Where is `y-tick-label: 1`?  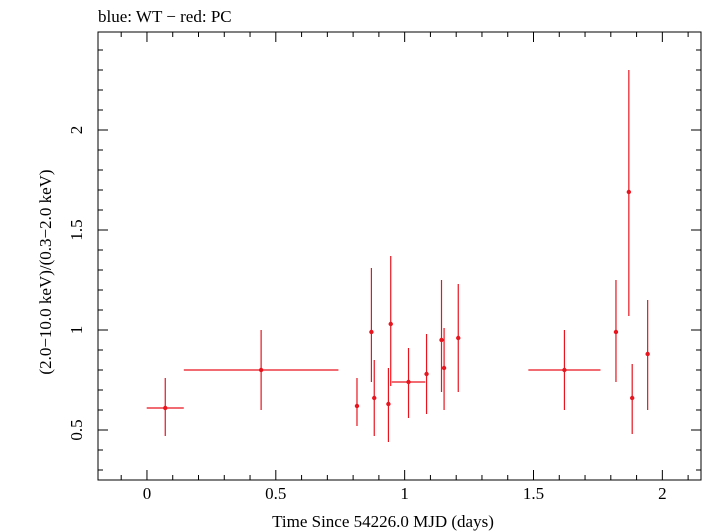 y-tick-label: 1 is located at coordinates (76, 330).